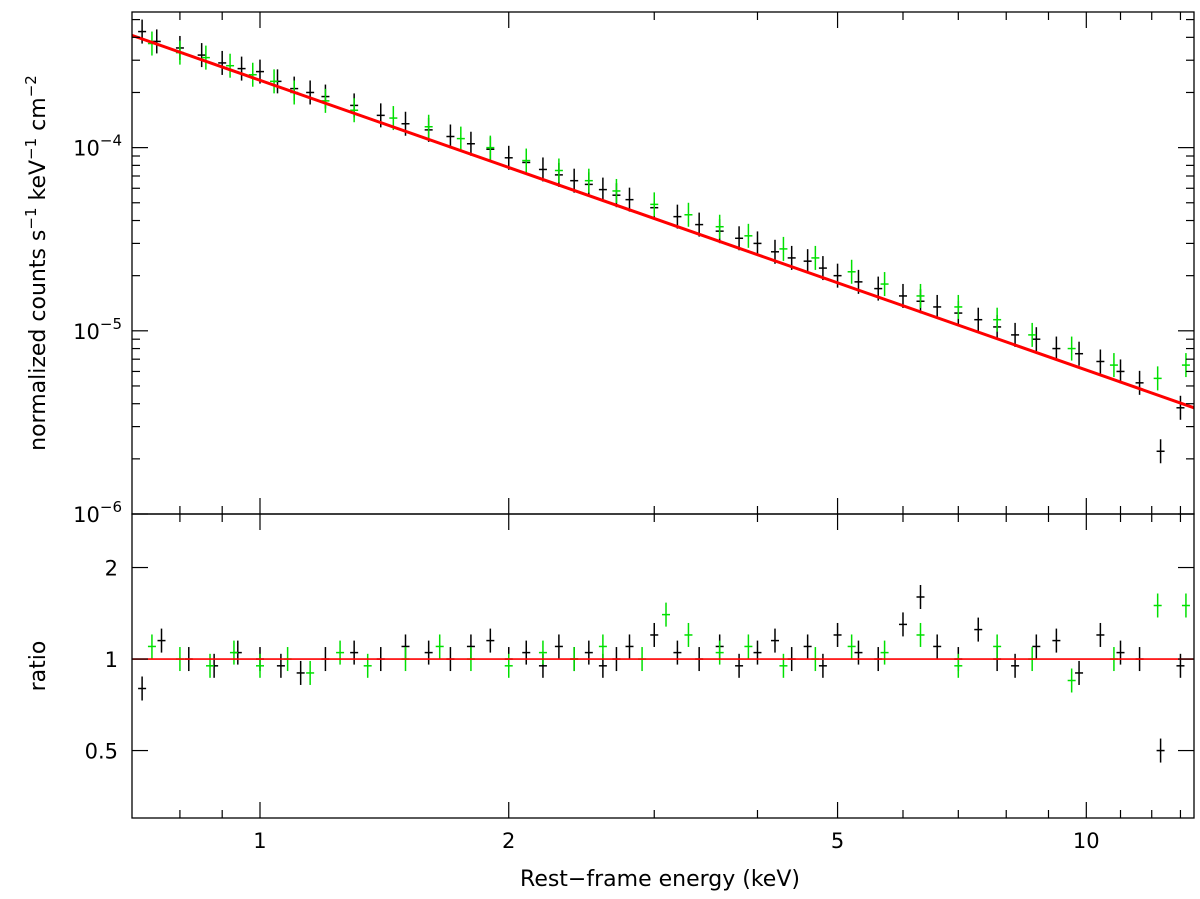 Image resolution: width=1200 pixels, height=899 pixels. Describe the element at coordinates (36, 263) in the screenshot. I see `spectrum-y-axis-label: normalized counts s−1 keV−1 cm−2` at that location.